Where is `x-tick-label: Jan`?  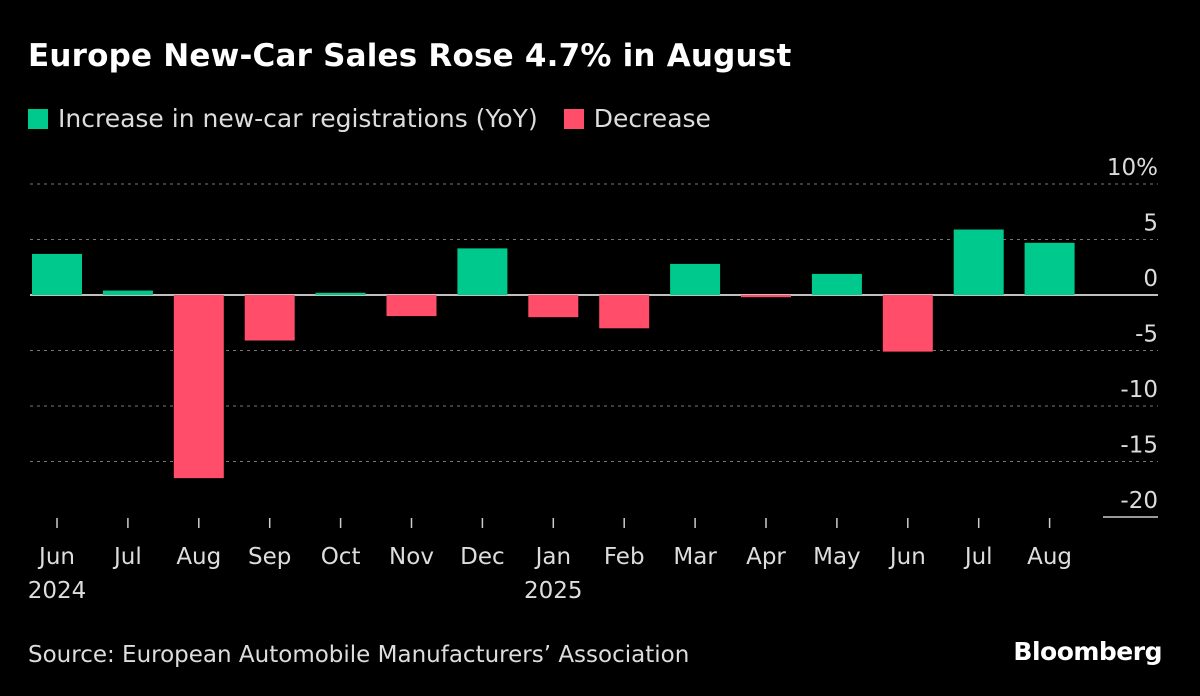
x-tick-label: Jan is located at coordinates (552, 557).